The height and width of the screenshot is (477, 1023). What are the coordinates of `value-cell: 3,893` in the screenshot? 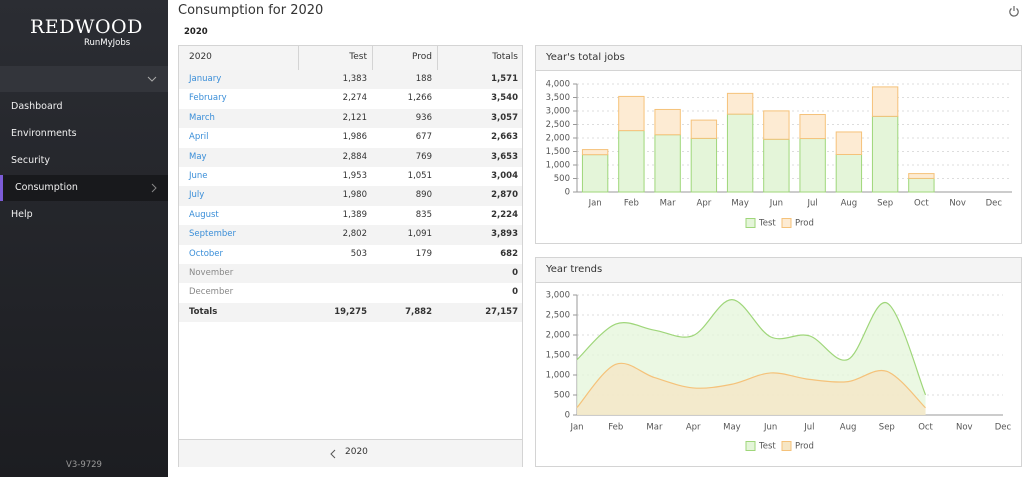 It's located at (504, 234).